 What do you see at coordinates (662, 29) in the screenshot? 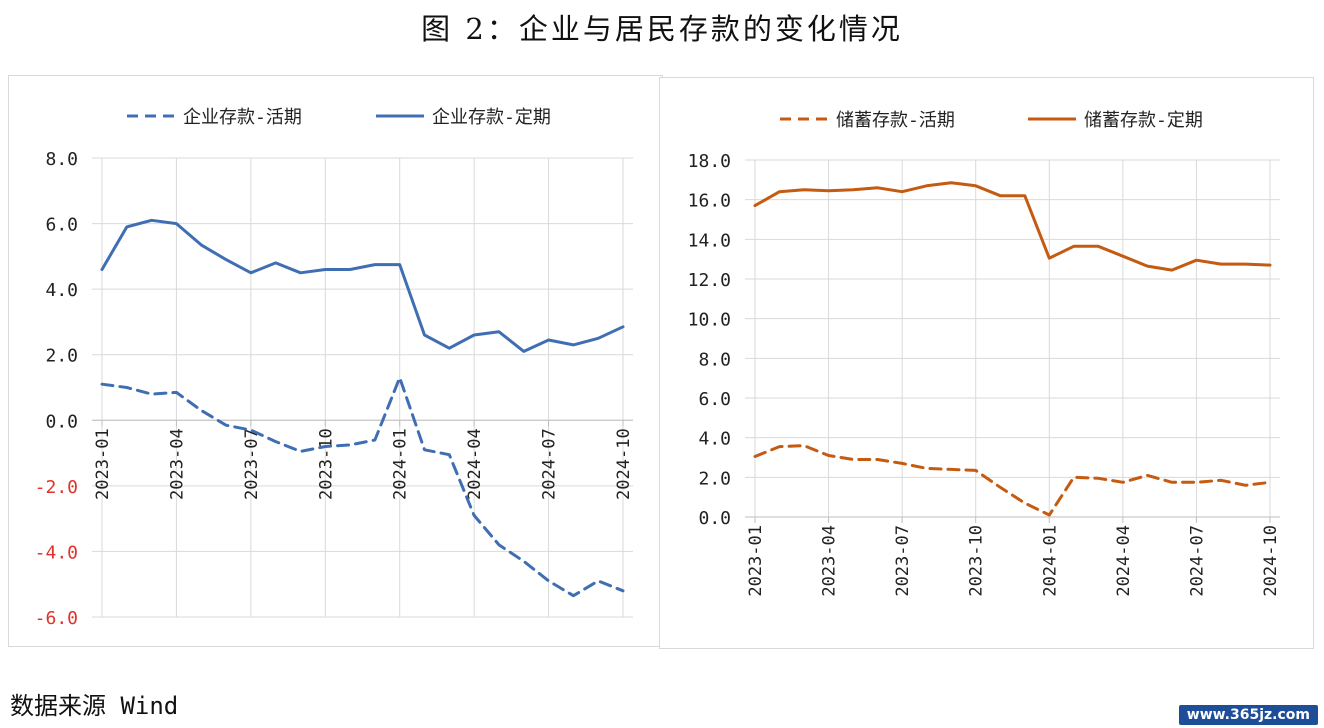
I see `figure-title: 图 2：企业与居民存款的变化情况` at bounding box center [662, 29].